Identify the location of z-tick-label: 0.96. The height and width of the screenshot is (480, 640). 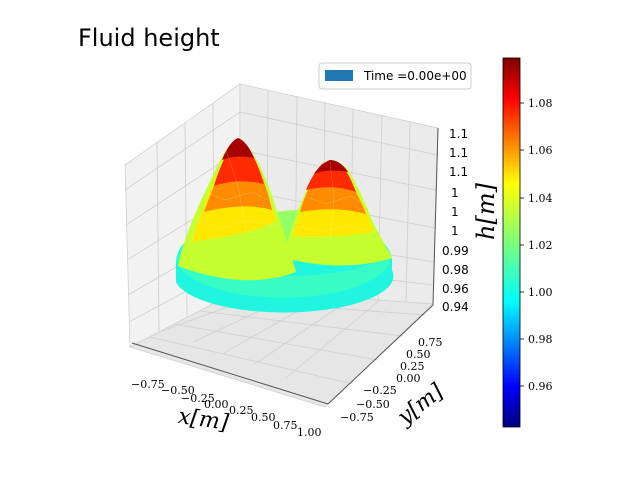
(455, 289).